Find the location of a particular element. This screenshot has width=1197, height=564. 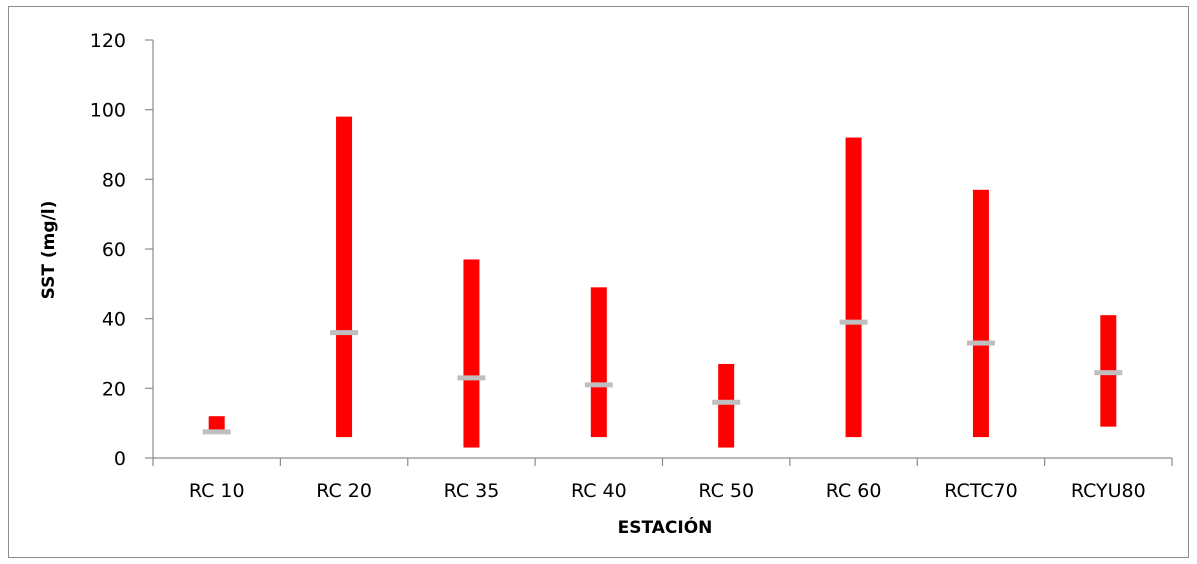

y-axis-title: SST (mg/l) is located at coordinates (49, 250).